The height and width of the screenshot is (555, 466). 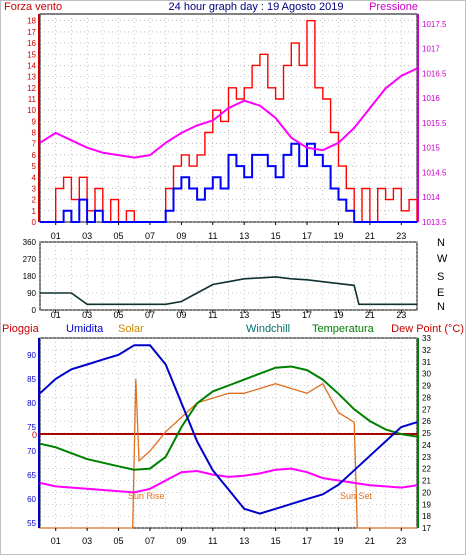 I want to click on y-right-tick-label: 1016.5, so click(x=434, y=73).